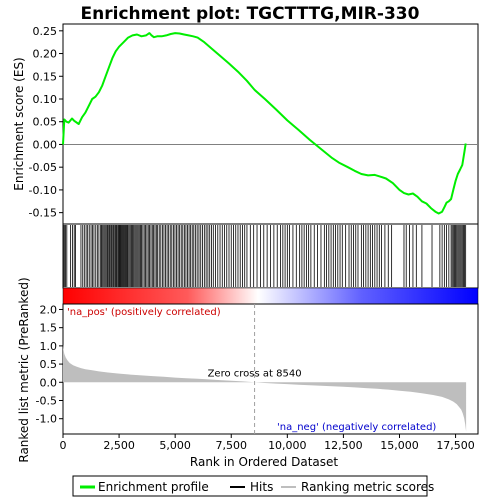  What do you see at coordinates (367, 487) in the screenshot?
I see `legend-metric-label: Ranking metric scores` at bounding box center [367, 487].